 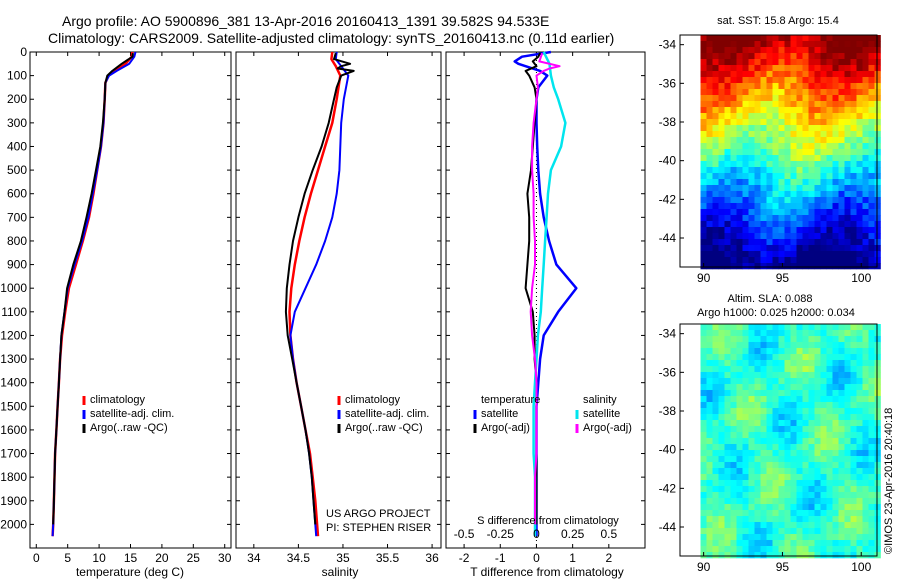 What do you see at coordinates (500, 558) in the screenshot?
I see `difference-x-tick-label: -1` at bounding box center [500, 558].